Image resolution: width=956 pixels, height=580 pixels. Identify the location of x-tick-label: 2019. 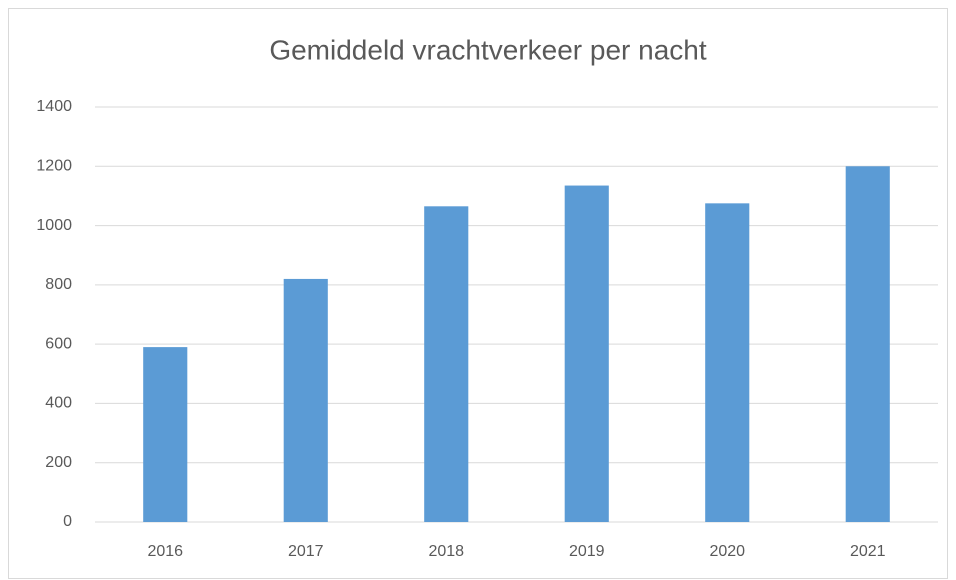
(587, 551).